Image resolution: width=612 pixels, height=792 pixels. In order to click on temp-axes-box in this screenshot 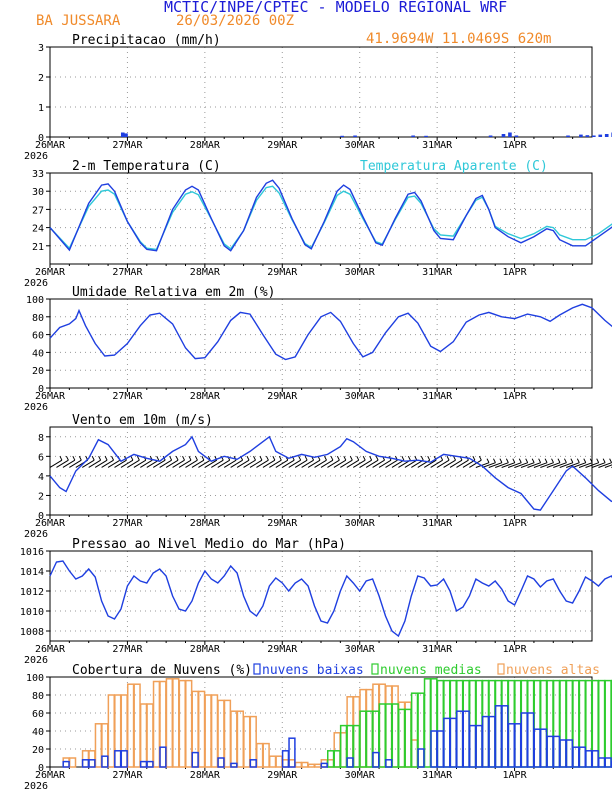, I will do `click(321, 218)`.